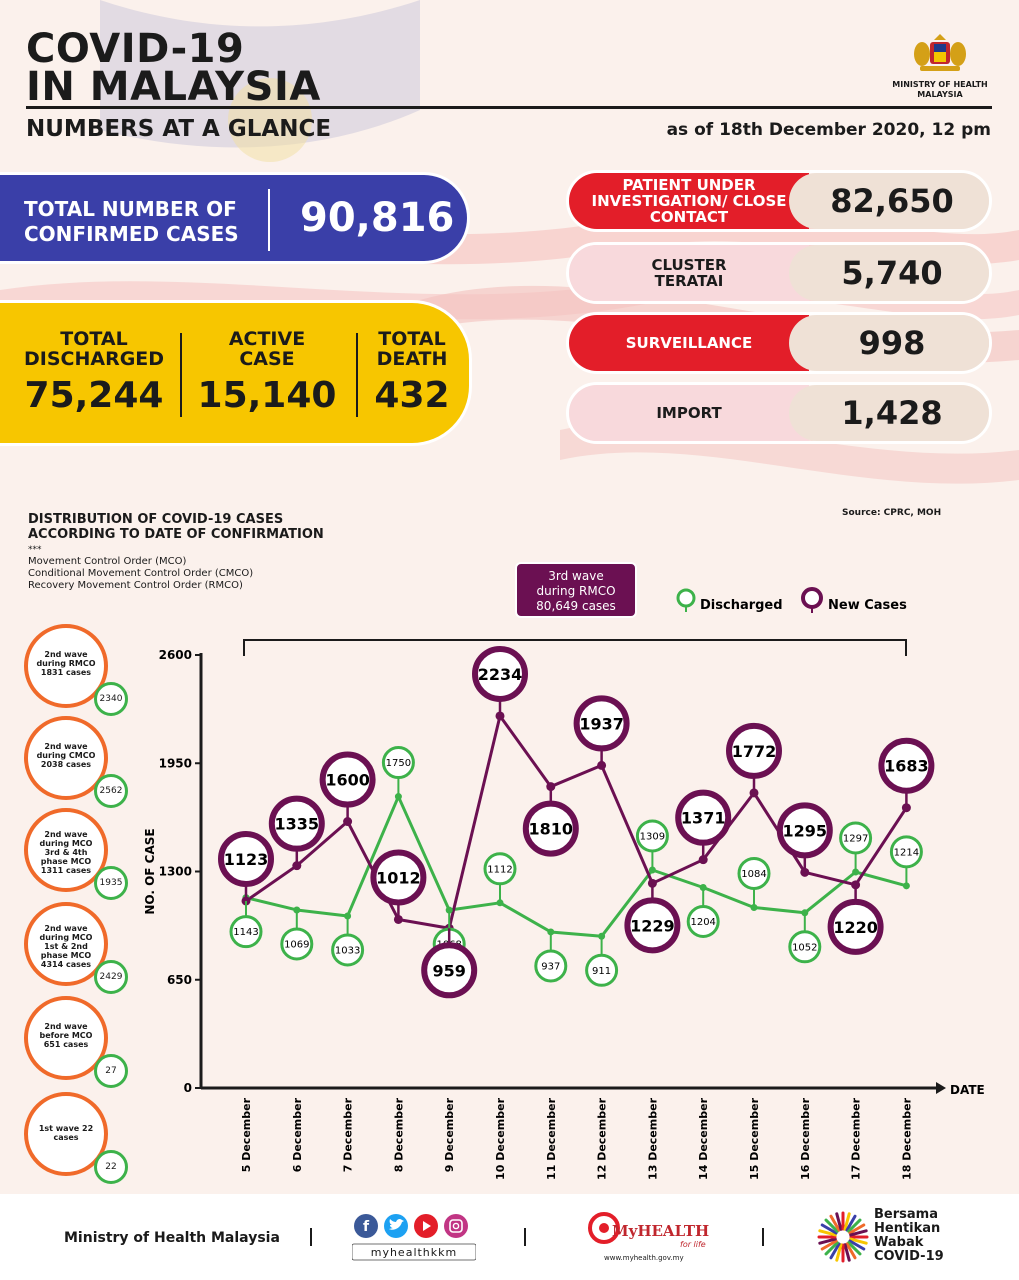 Image resolution: width=1019 pixels, height=1280 pixels. What do you see at coordinates (246, 1134) in the screenshot?
I see `x-tick-label: 5 December` at bounding box center [246, 1134].